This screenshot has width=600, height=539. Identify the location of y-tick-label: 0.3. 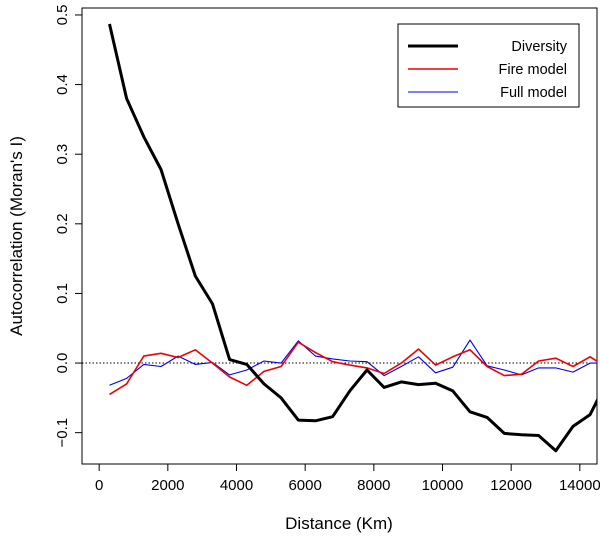
(62, 154).